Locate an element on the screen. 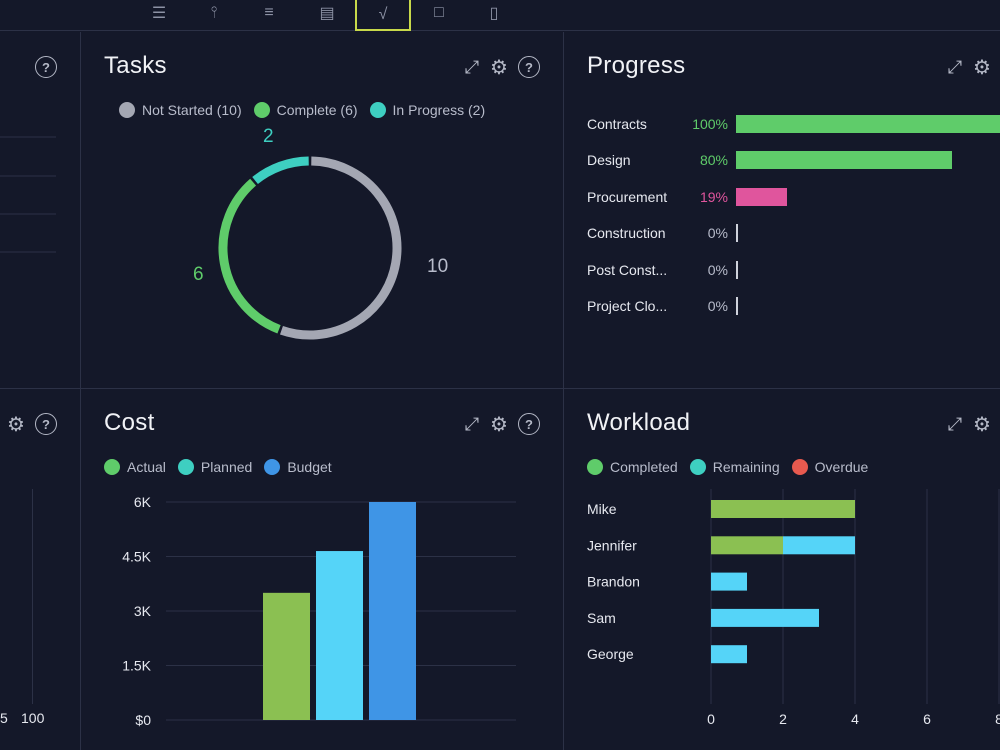 This screenshot has height=750, width=1000. workload-bar-chart: 0 2 4 6 8 Mike Jennifer Brandon Sam George is located at coordinates (793, 608).